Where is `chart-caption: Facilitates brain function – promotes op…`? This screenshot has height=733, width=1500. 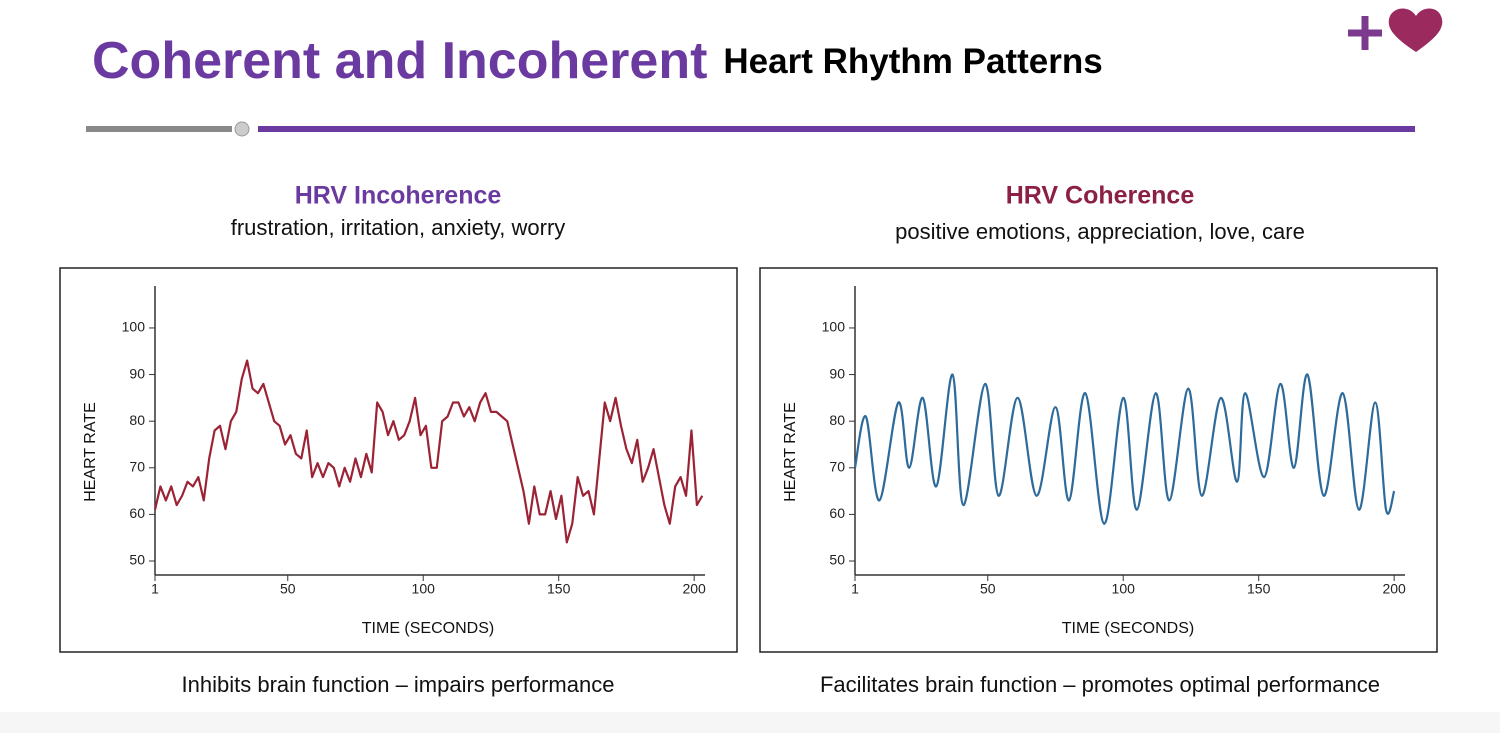
chart-caption: Facilitates brain function – promotes op… is located at coordinates (1100, 684).